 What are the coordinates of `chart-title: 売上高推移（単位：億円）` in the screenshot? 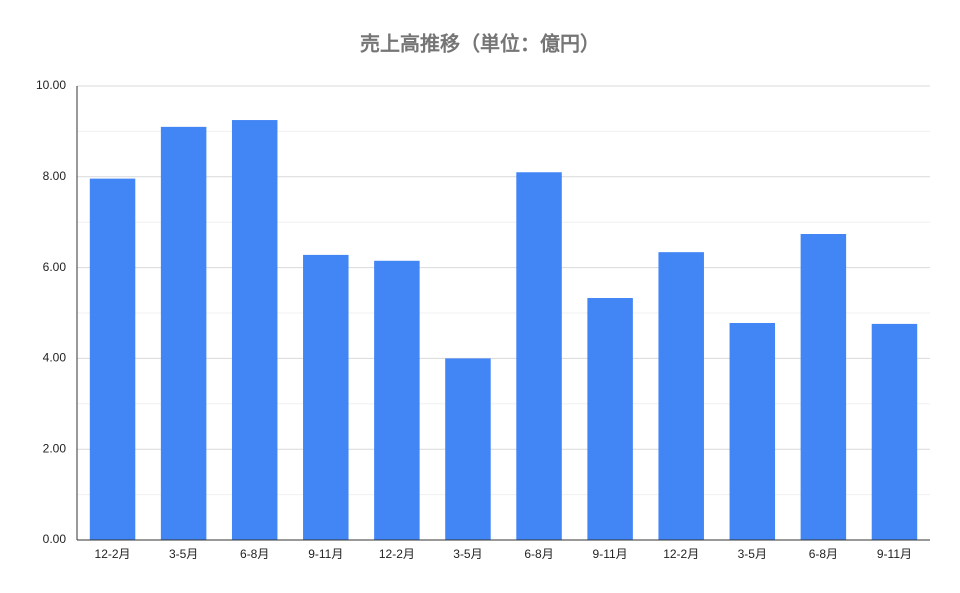 It's located at (480, 43).